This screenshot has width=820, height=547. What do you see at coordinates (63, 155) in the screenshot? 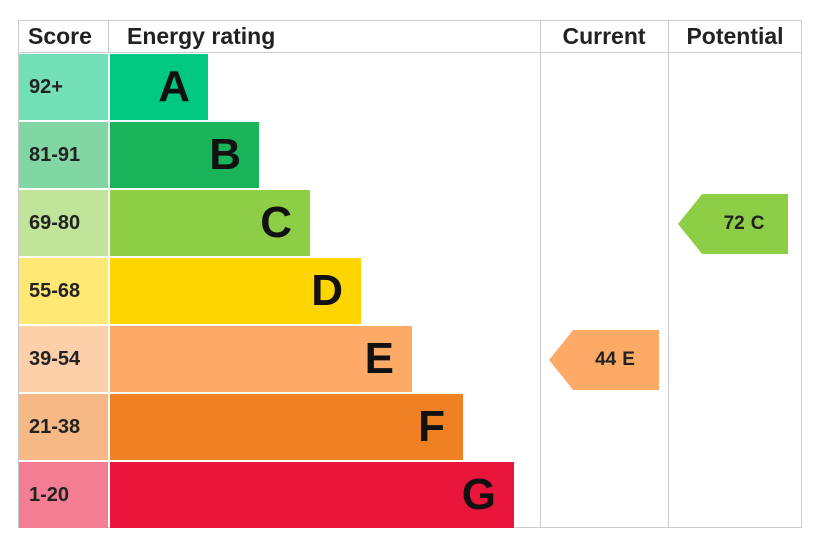
I see `score-cell: 81-91` at bounding box center [63, 155].